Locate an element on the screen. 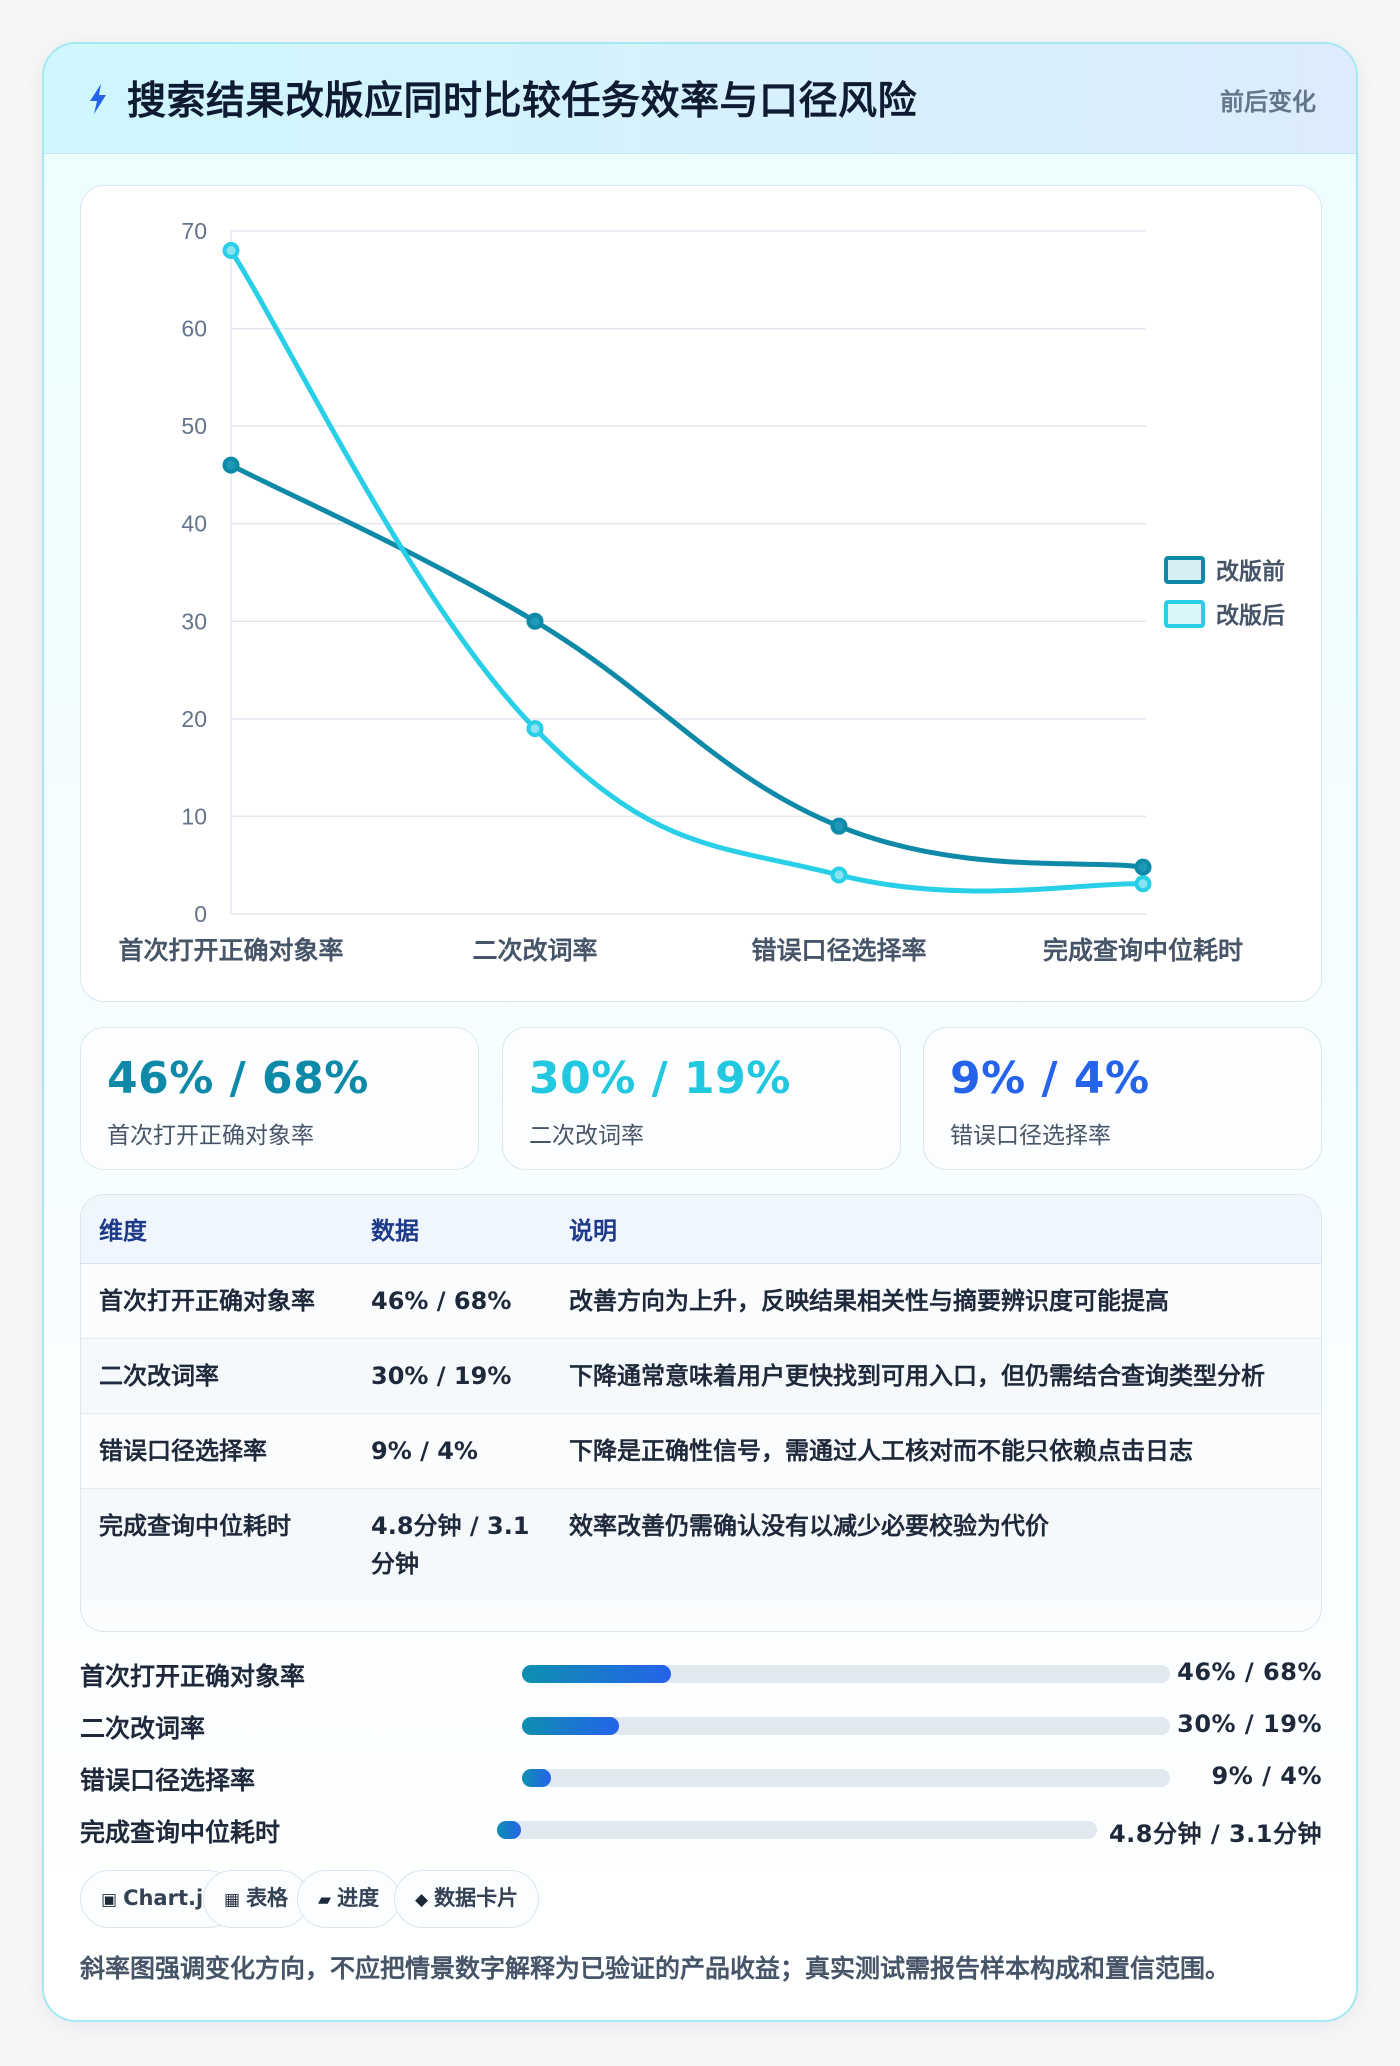 Image resolution: width=1400 pixels, height=2066 pixels. progress-row: 完成查询中位耗时 4.8分钟 / 3.1分钟 is located at coordinates (701, 1830).